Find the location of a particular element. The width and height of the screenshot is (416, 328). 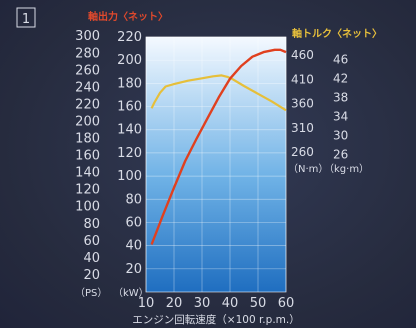

kw-tick-label: 140 is located at coordinates (129, 130).